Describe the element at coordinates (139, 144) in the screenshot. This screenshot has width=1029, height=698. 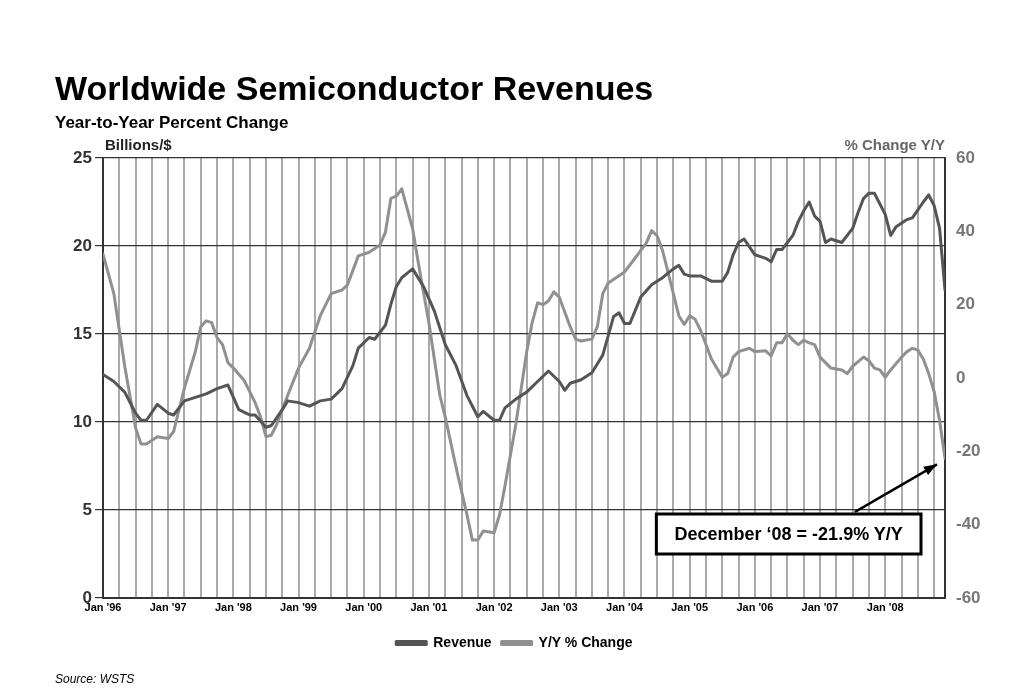
I see `y-axis-title: Billions/$` at that location.